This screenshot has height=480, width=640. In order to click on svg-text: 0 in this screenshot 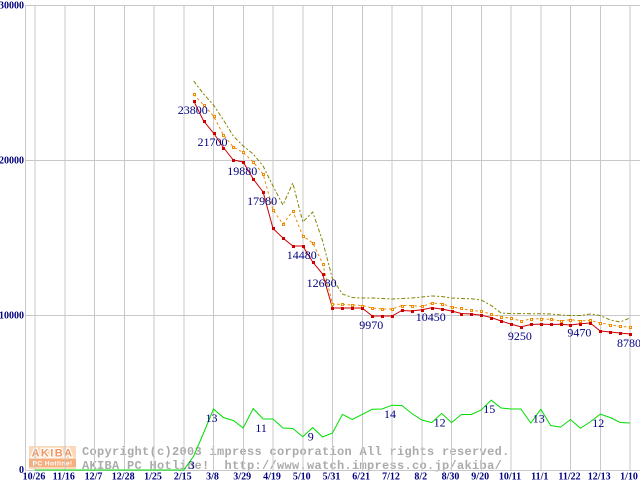, I will do `click(21, 470)`.